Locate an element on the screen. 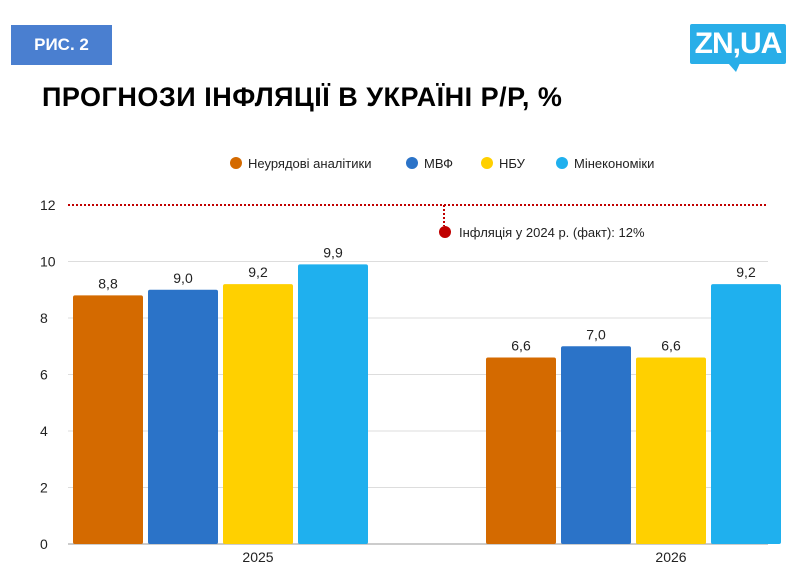 The height and width of the screenshot is (578, 800). legend-label: Мінекономіки is located at coordinates (614, 163).